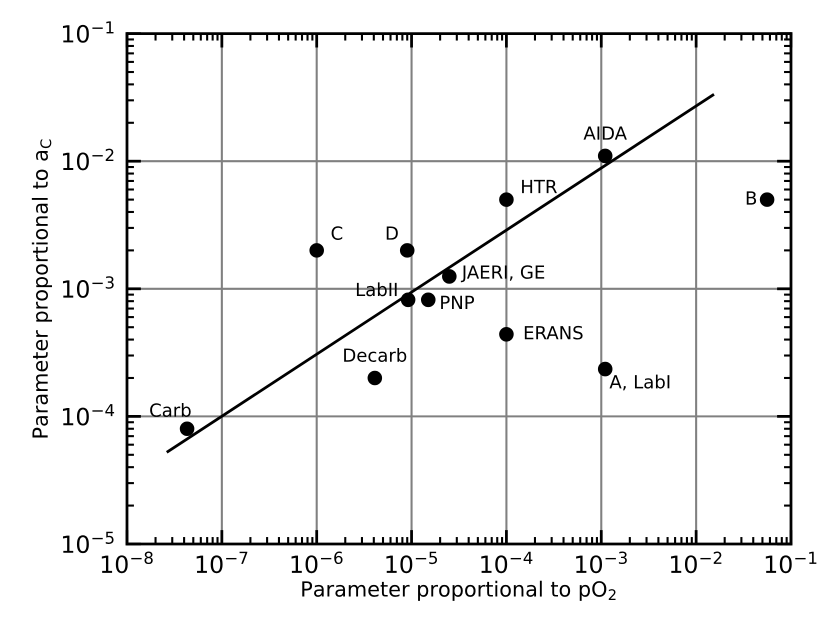 This screenshot has width=830, height=620. Describe the element at coordinates (640, 382) in the screenshot. I see `annotation: A, LabI` at that location.